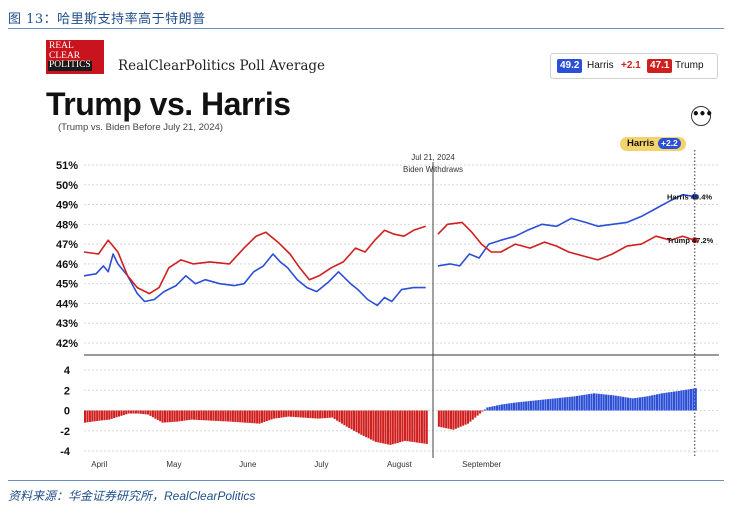  What do you see at coordinates (107, 19) in the screenshot?
I see `figure-caption: 图 13：哈里斯支持率高于特朗普` at bounding box center [107, 19].